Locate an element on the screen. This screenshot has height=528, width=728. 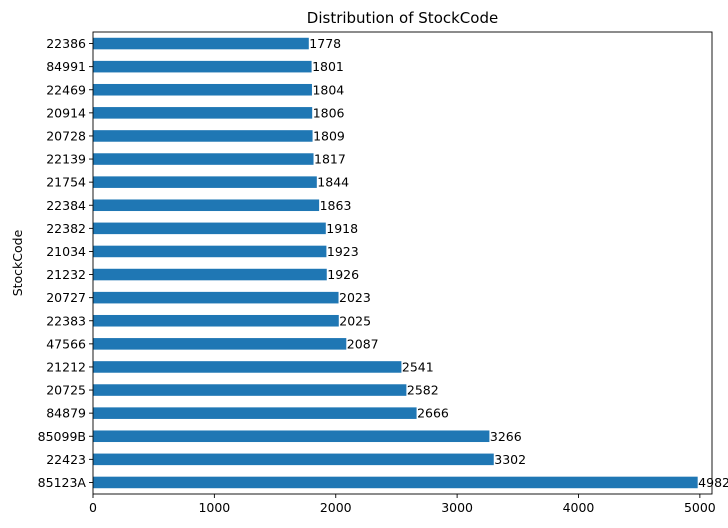
data-label-22386: 1778 is located at coordinates (325, 43).